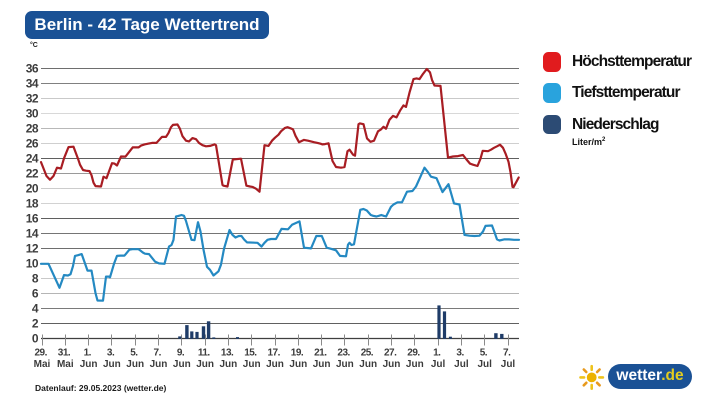 The height and width of the screenshot is (403, 717). Describe the element at coordinates (32, 249) in the screenshot. I see `svg-text: 12` at that location.